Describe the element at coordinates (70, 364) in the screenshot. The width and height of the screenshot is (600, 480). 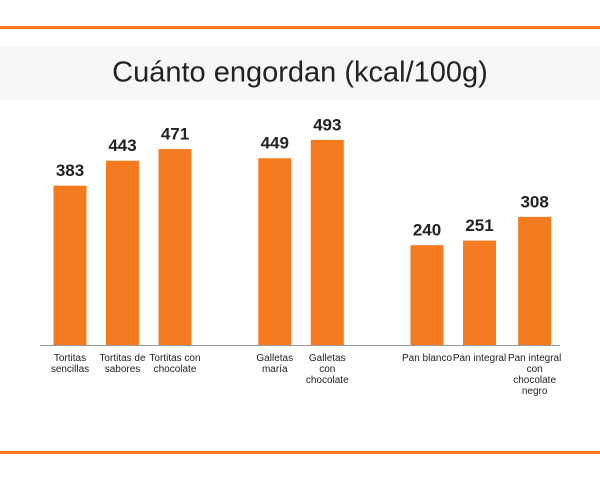
I see `x-tick-label: Tortitas sencillas` at that location.